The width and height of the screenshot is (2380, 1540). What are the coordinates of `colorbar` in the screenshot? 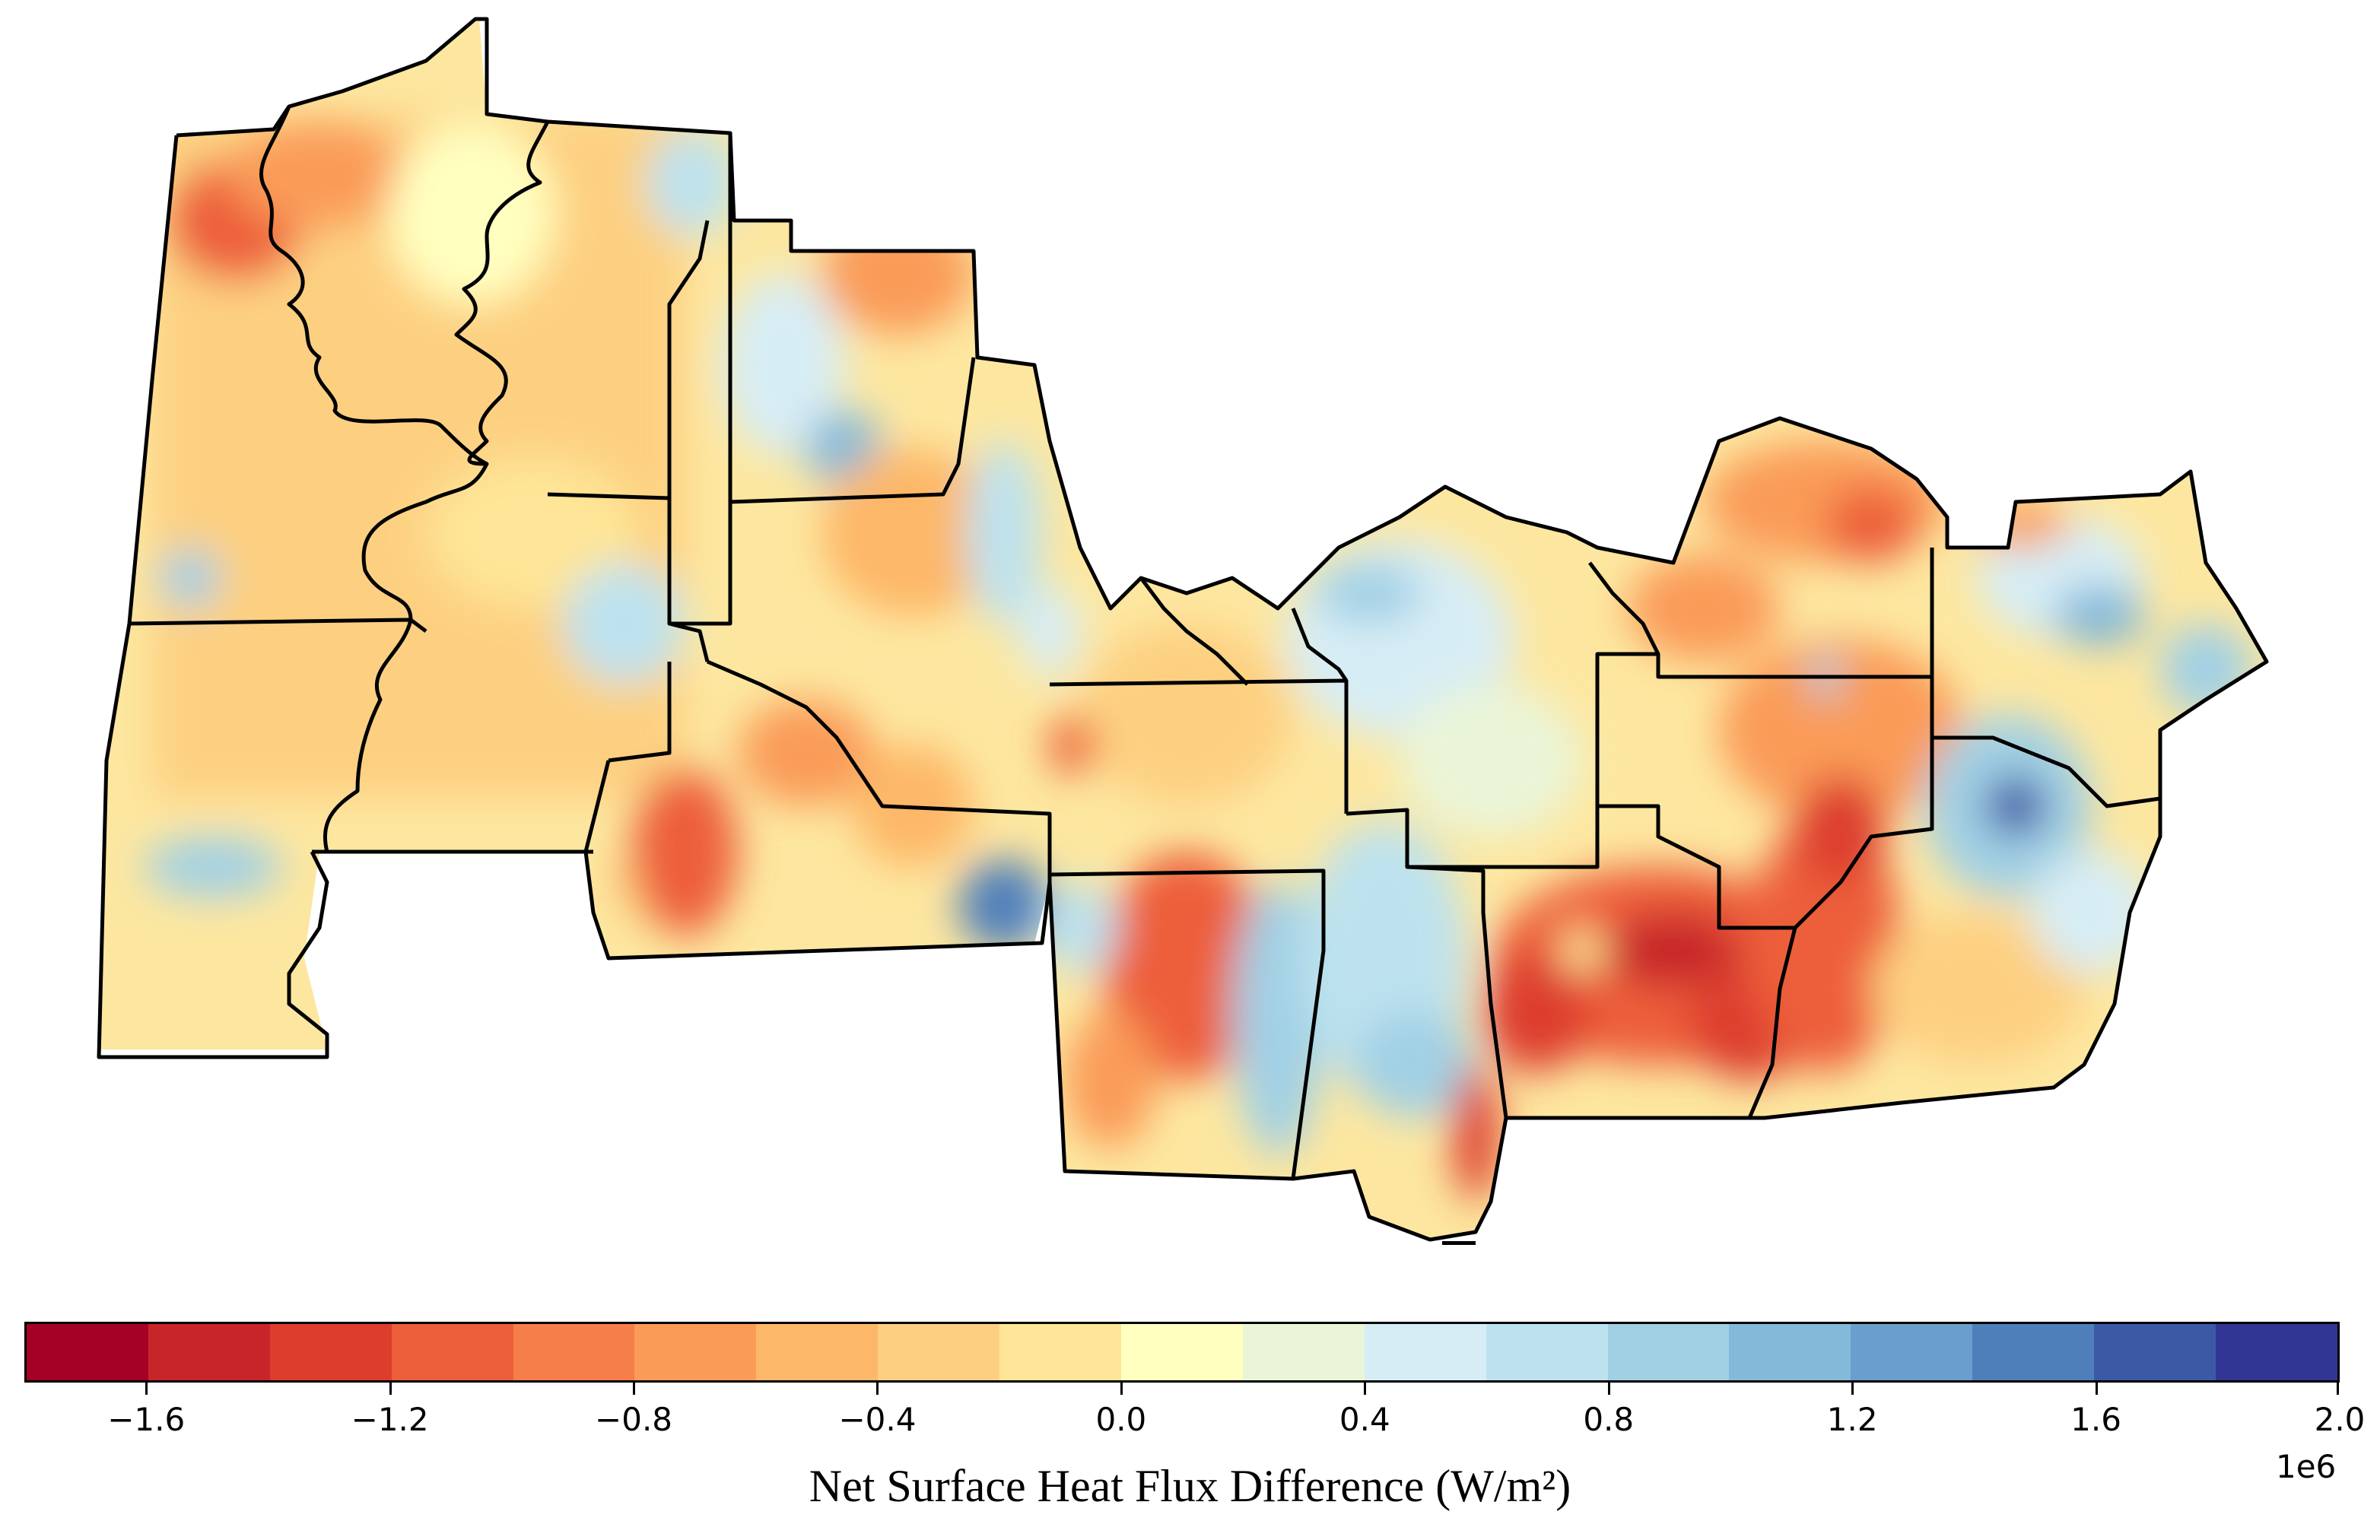 It's located at (1182, 1352).